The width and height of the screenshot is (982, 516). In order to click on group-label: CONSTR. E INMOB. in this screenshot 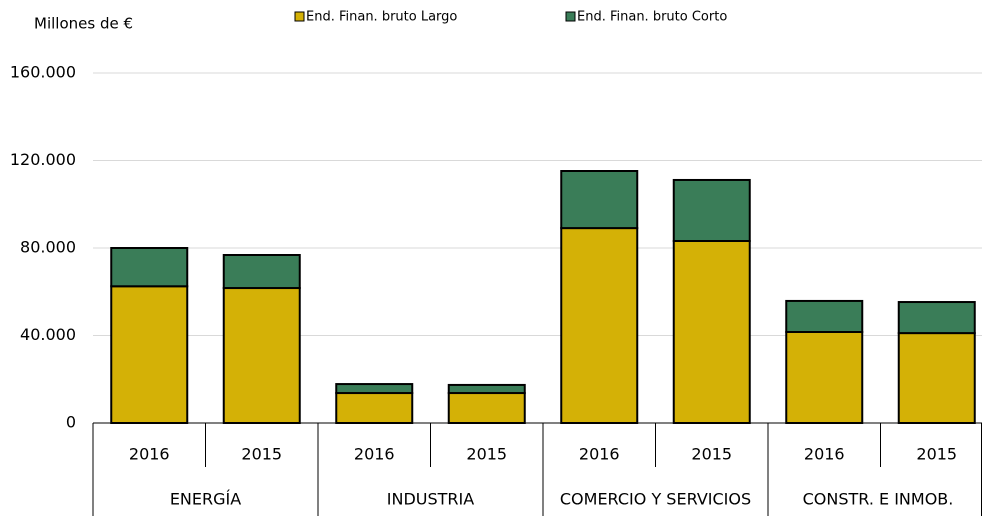, I will do `click(878, 499)`.